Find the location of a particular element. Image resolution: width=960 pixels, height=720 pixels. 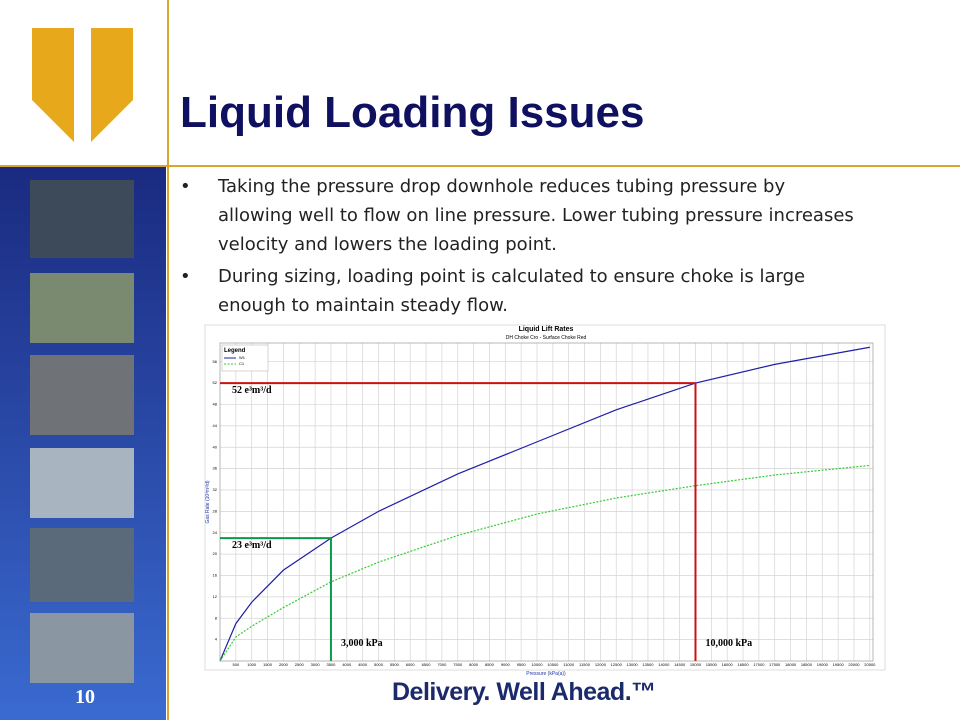

legend-label: W1 is located at coordinates (242, 357).